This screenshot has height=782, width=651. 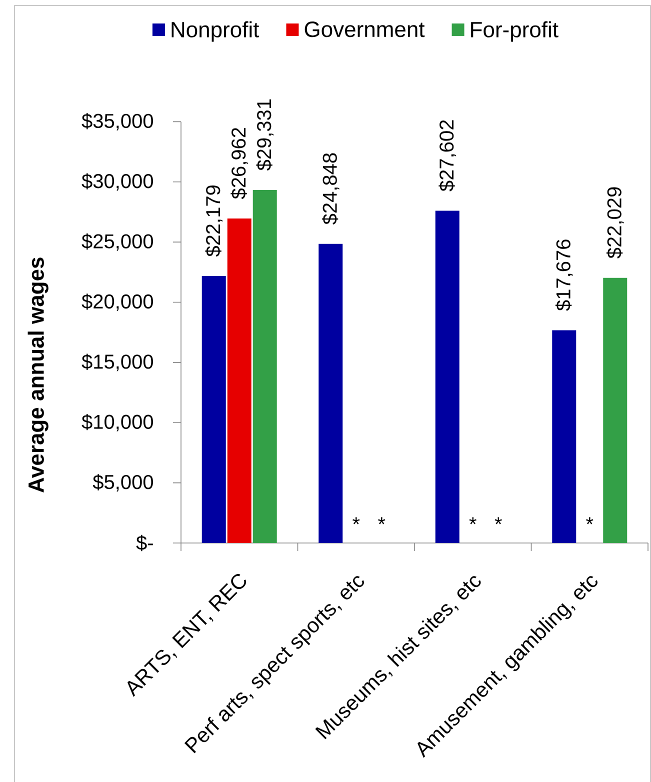 I want to click on y-tick-label: $10,000, so click(x=117, y=423).